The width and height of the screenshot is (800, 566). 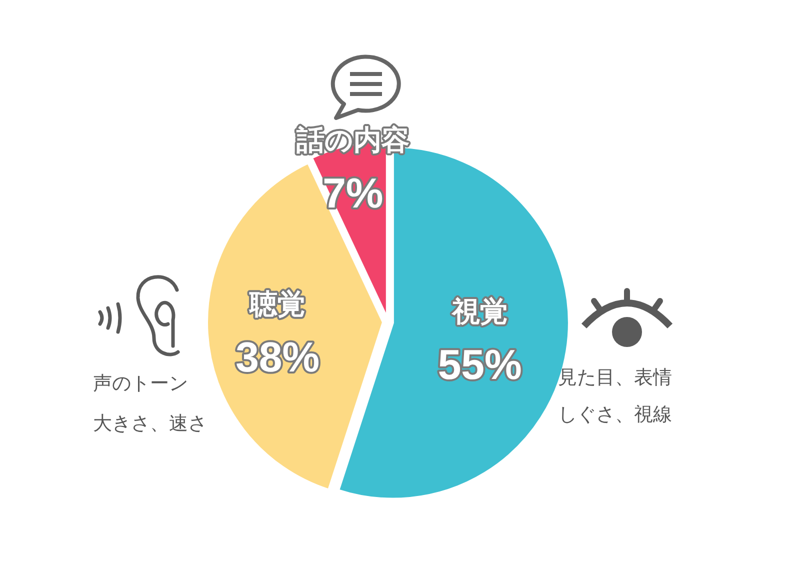 I want to click on data-label: 38%, so click(x=278, y=356).